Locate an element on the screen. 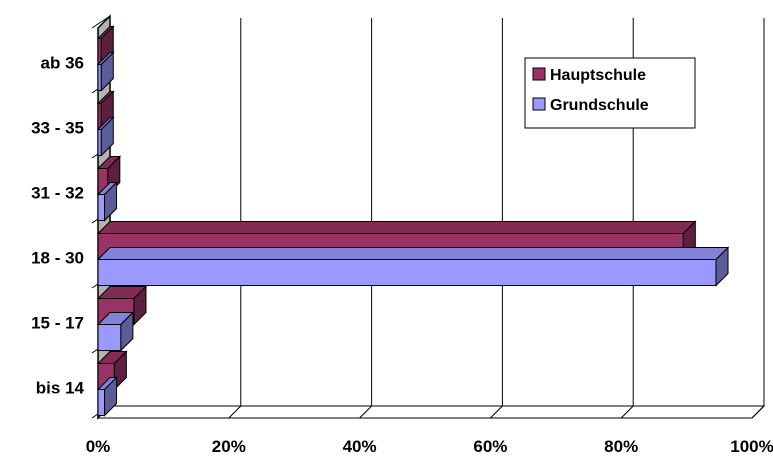 The image size is (773, 468). y-tick-label: ab 36 is located at coordinates (62, 63).